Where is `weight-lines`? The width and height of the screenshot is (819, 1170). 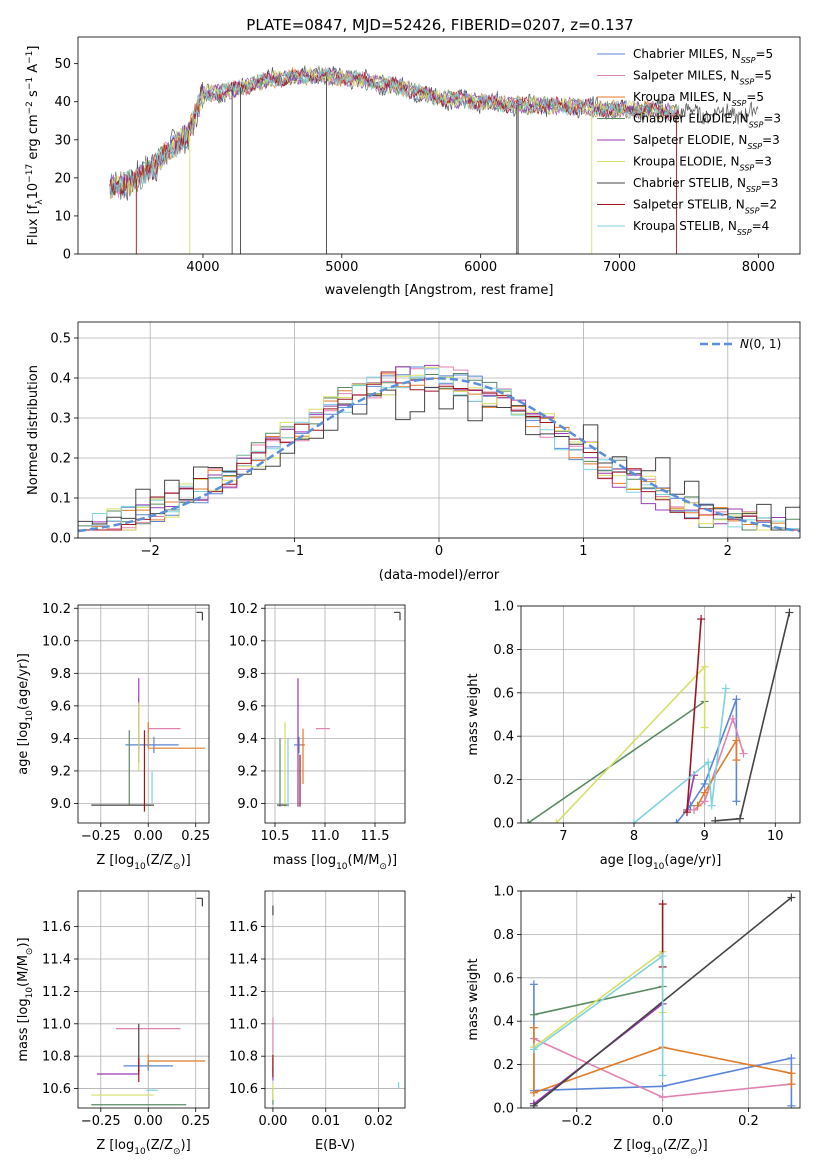 weight-lines is located at coordinates (659, 715).